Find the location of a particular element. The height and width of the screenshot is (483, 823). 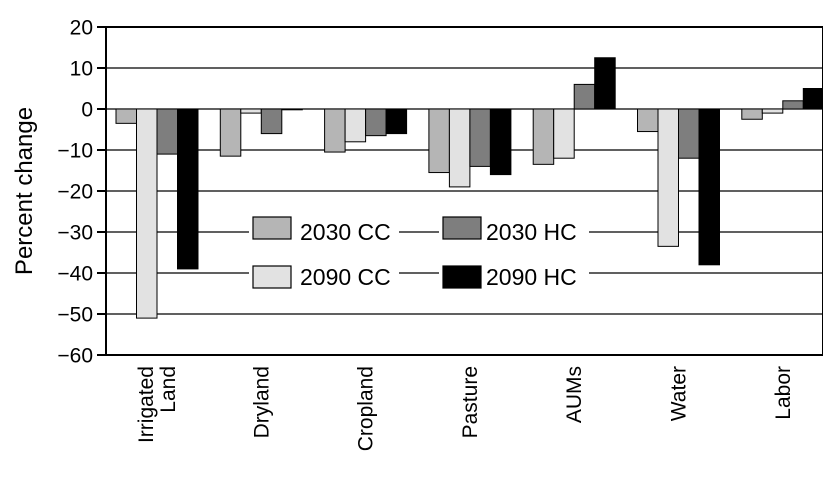

y-axis-label: Percent change is located at coordinates (24, 191).